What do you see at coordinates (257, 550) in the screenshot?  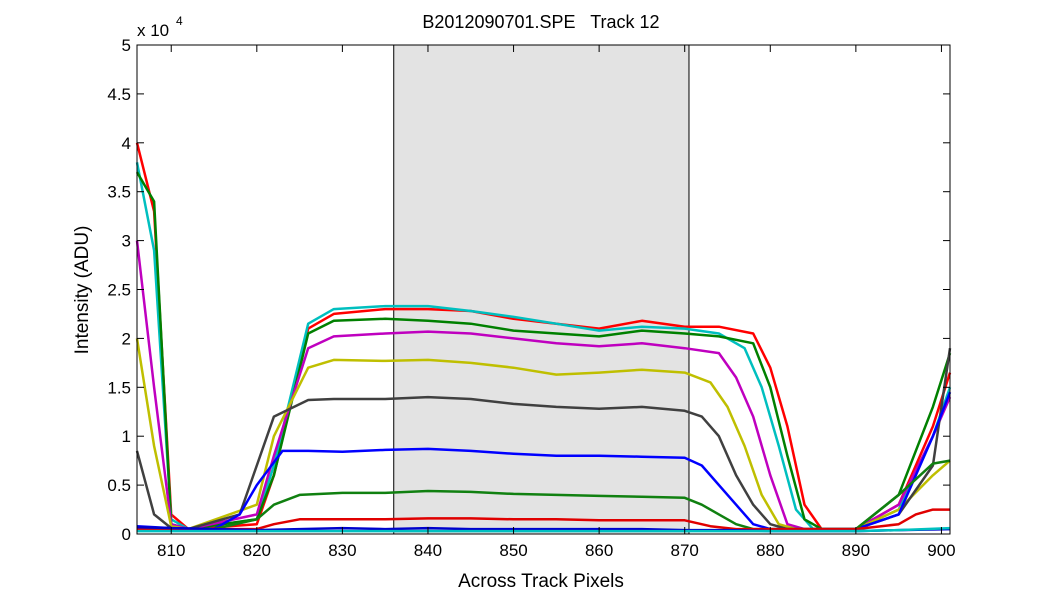 I see `x-tick-label: 820` at bounding box center [257, 550].